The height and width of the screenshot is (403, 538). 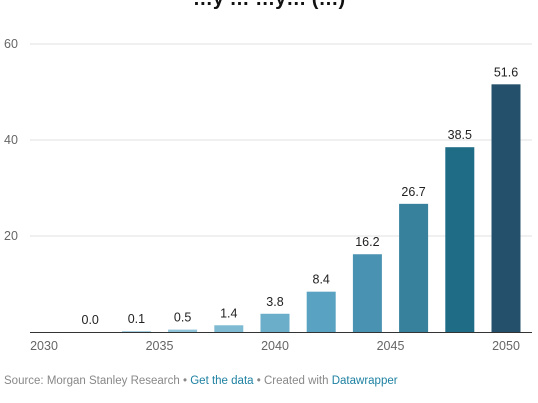 What do you see at coordinates (460, 135) in the screenshot?
I see `bar-value-label: 38.5` at bounding box center [460, 135].